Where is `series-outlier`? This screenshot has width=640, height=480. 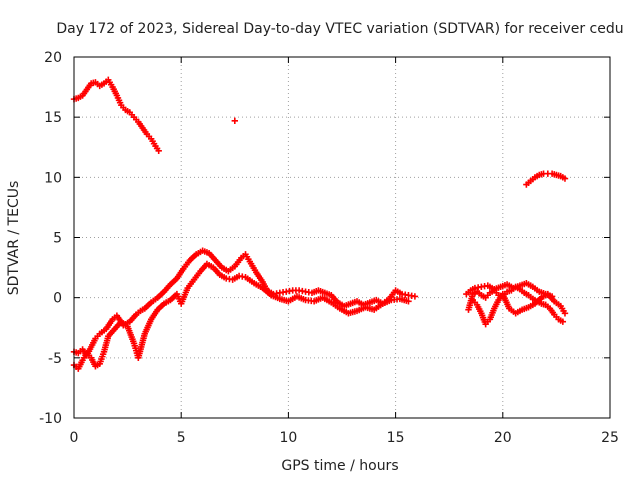
series-outlier is located at coordinates (234, 120).